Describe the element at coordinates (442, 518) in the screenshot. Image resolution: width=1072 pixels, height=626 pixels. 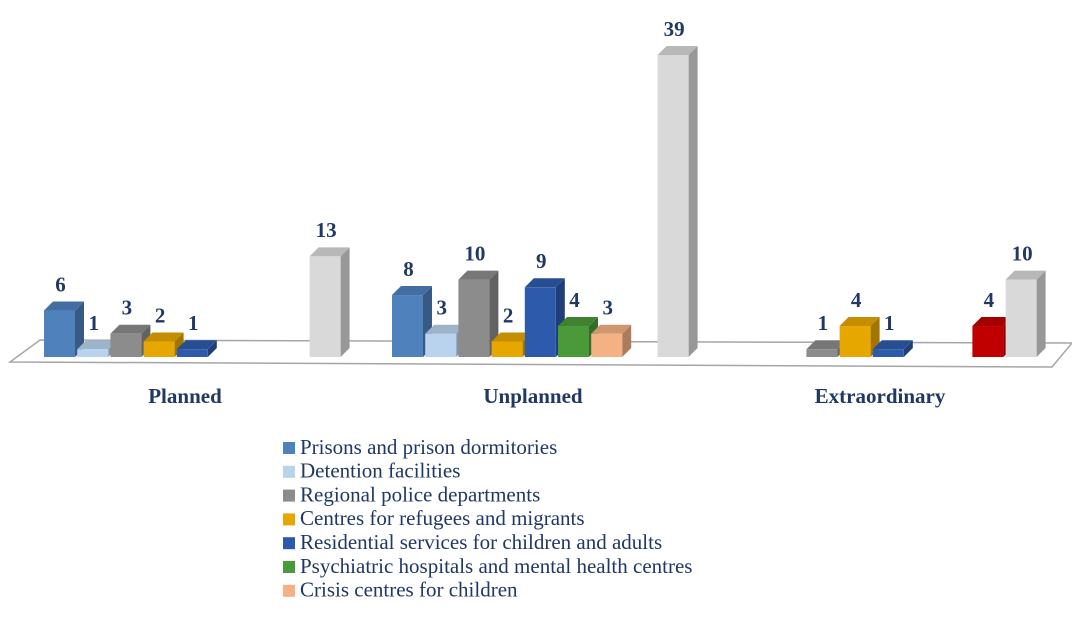
I see `legend-label: Centres for refugees and migrants` at that location.